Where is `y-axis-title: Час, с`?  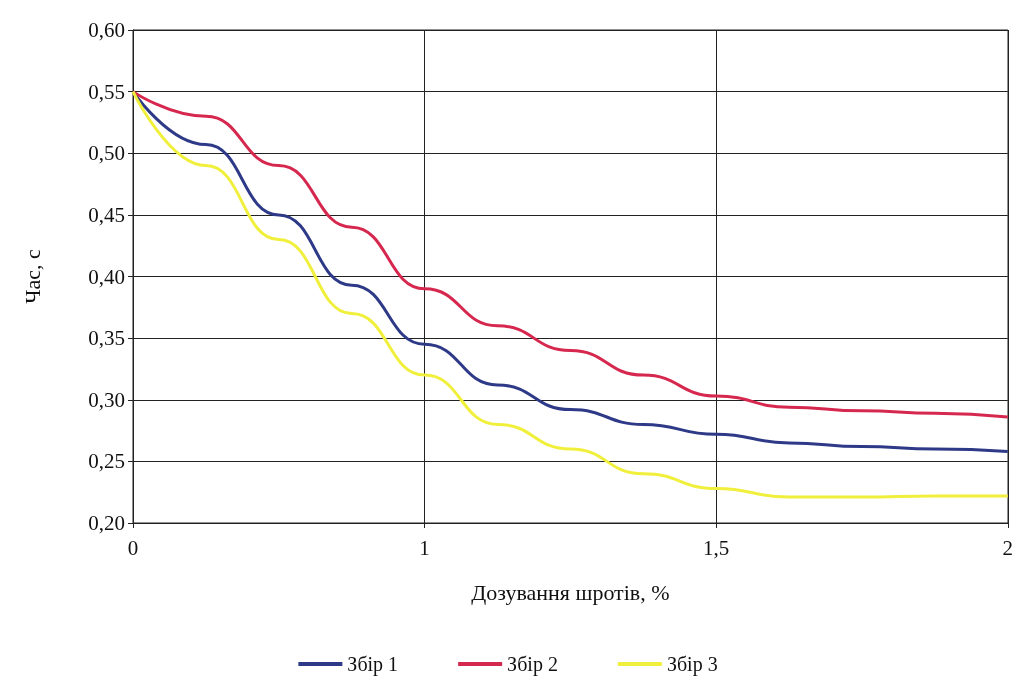
y-axis-title: Час, с is located at coordinates (32, 276).